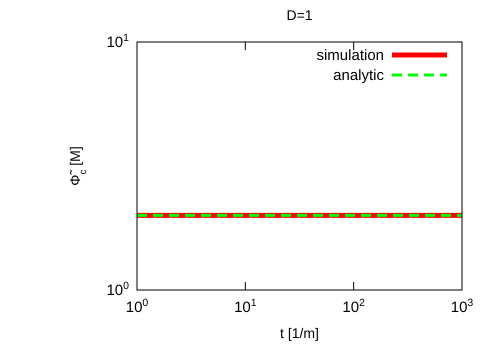 The height and width of the screenshot is (350, 500). What do you see at coordinates (299, 333) in the screenshot?
I see `x-axis-title: t [1/m]` at bounding box center [299, 333].